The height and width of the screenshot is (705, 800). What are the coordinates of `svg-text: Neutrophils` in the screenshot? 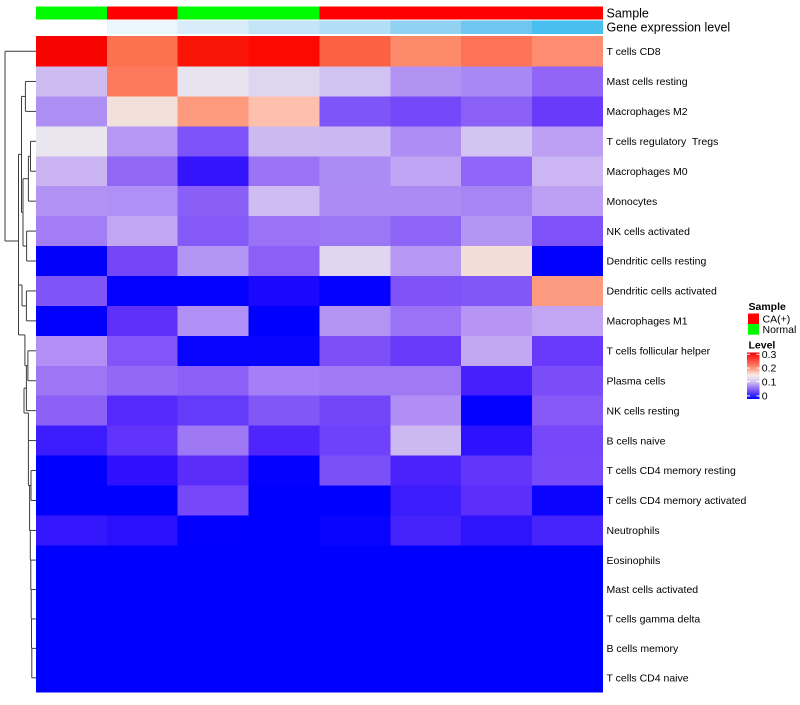 It's located at (633, 531).